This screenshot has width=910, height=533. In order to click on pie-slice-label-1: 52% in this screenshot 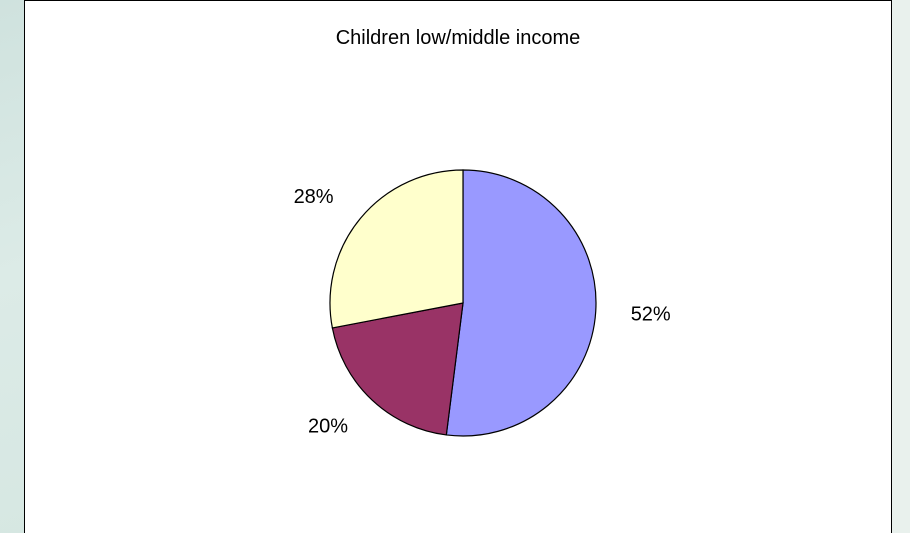, I will do `click(651, 315)`.